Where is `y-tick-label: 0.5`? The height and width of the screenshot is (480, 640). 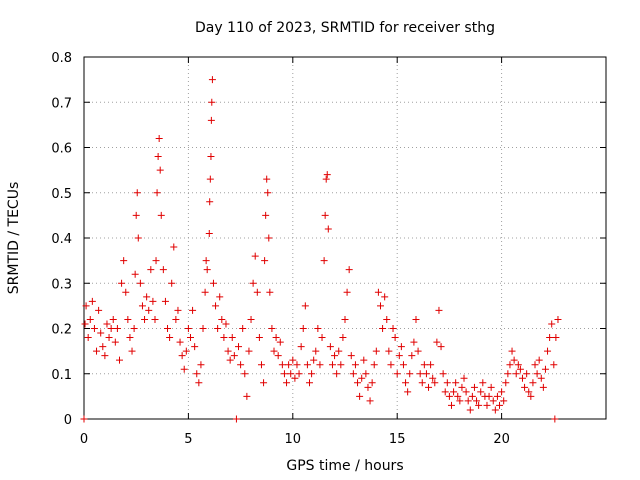
y-tick-label: 0.5 is located at coordinates (61, 194).